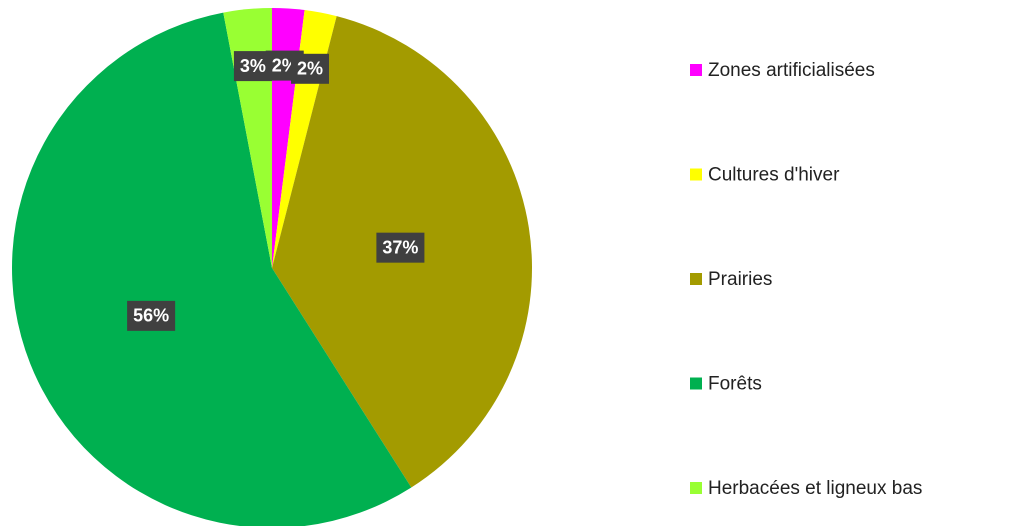 Image resolution: width=1013 pixels, height=526 pixels. Describe the element at coordinates (815, 488) in the screenshot. I see `legend-label: Herbacées et ligneux bas` at that location.